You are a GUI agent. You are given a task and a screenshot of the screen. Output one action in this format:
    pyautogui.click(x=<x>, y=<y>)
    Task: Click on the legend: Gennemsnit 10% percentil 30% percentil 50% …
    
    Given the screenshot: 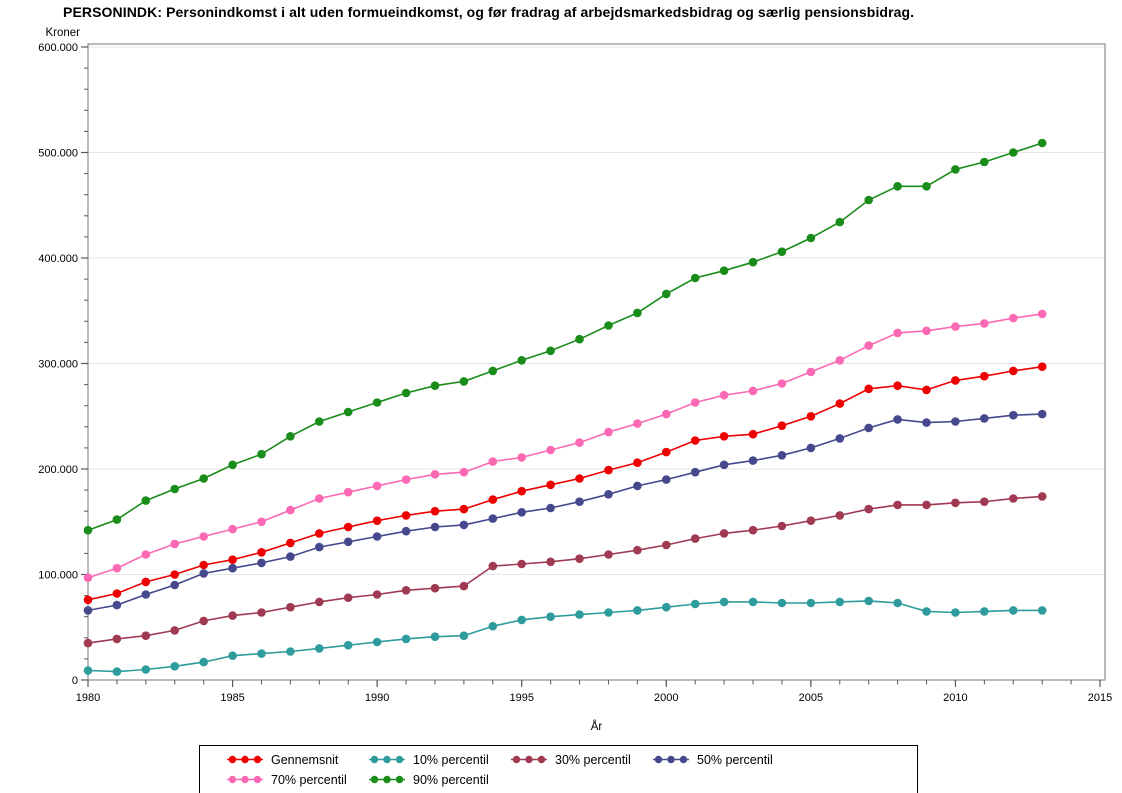 What is the action you would take?
    pyautogui.click(x=558, y=769)
    